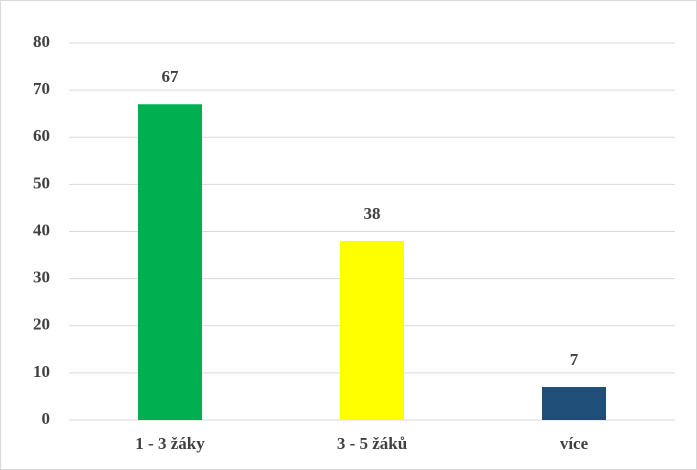  I want to click on data-label: 67, so click(171, 76).